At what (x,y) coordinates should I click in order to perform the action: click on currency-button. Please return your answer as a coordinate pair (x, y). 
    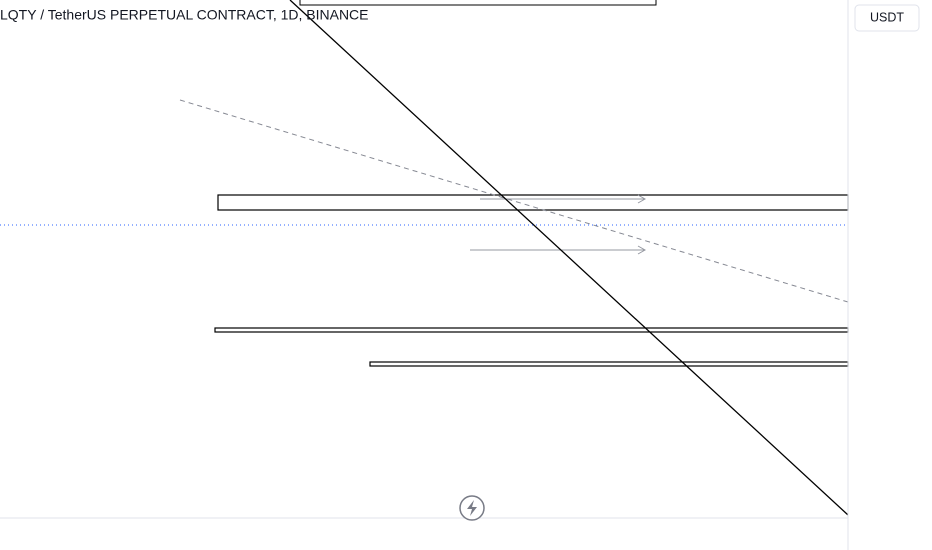
    Looking at the image, I should click on (887, 18).